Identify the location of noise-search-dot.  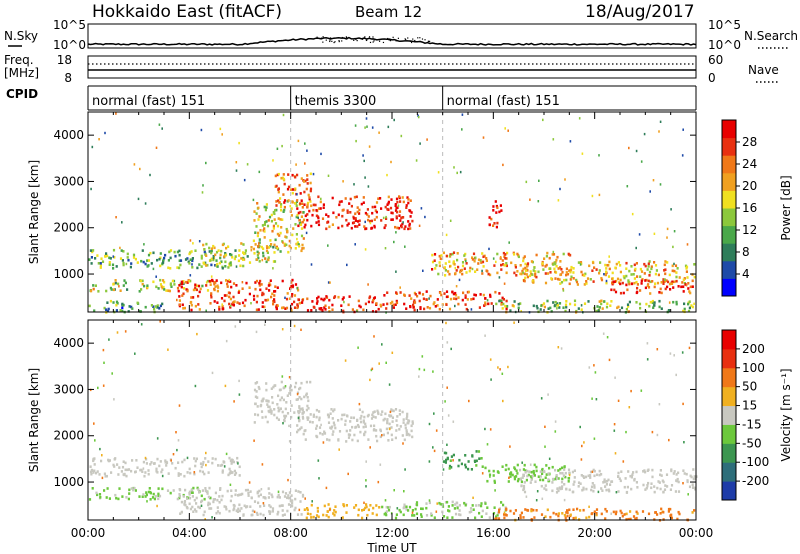
(406, 39).